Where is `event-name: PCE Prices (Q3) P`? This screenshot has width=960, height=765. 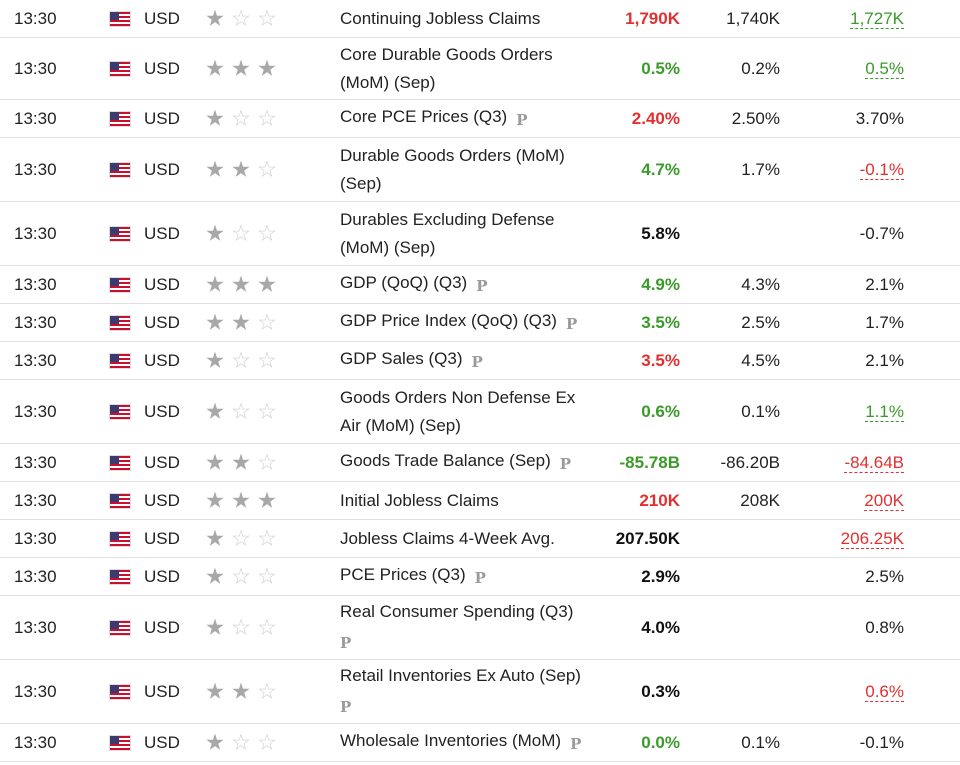 event-name: PCE Prices (Q3) P is located at coordinates (468, 576).